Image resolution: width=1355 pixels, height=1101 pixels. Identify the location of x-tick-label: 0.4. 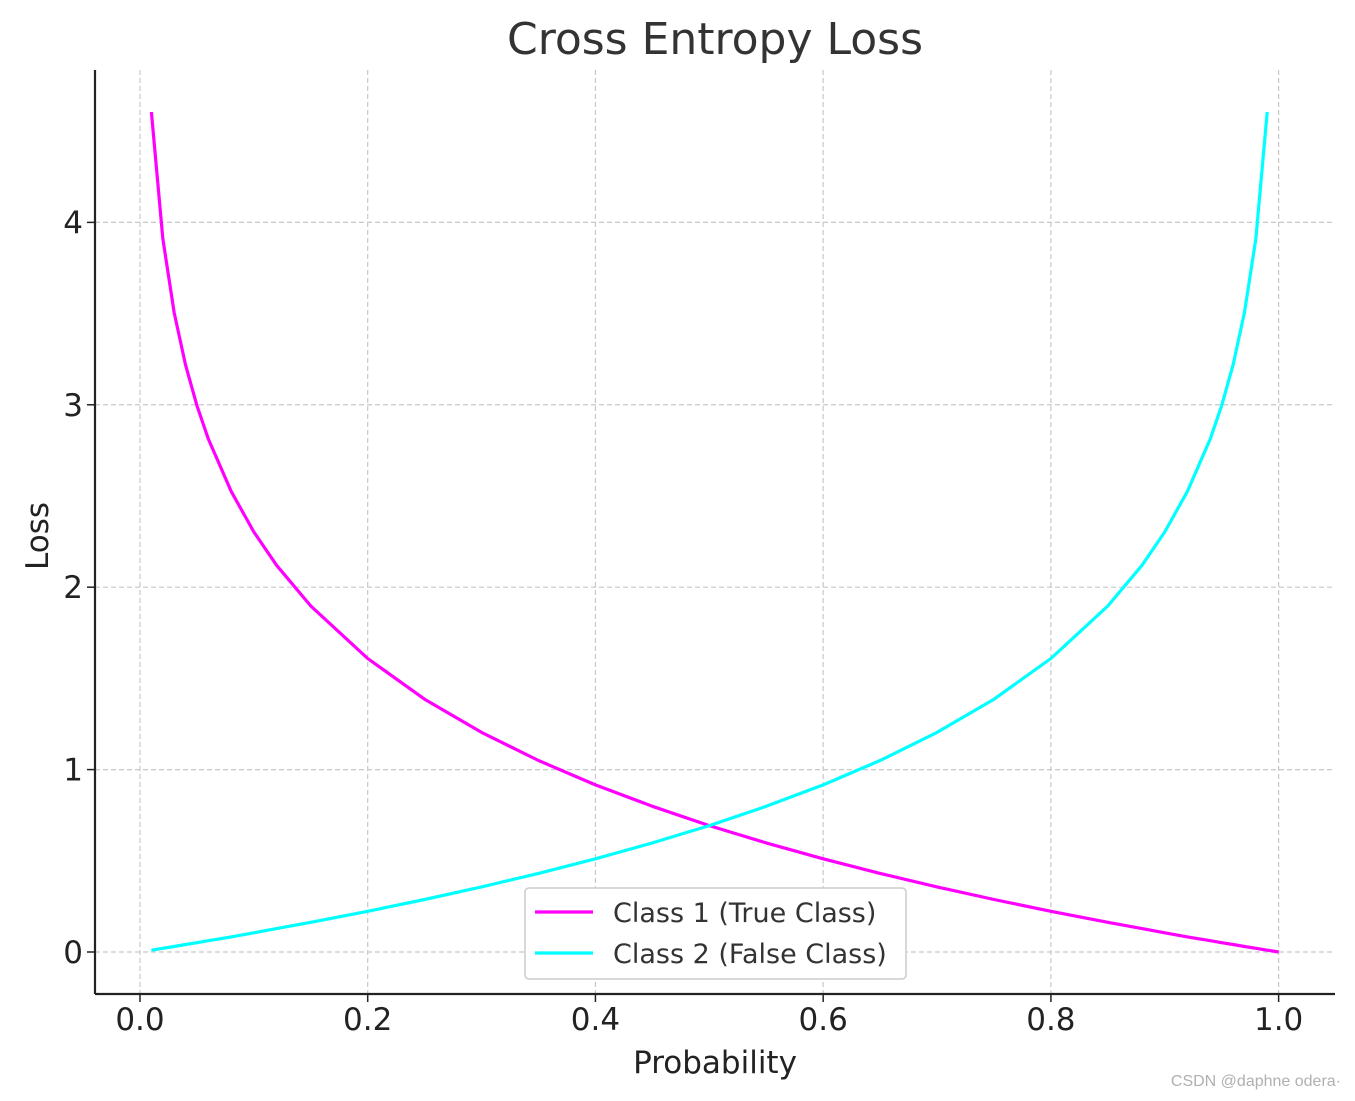
(595, 1020).